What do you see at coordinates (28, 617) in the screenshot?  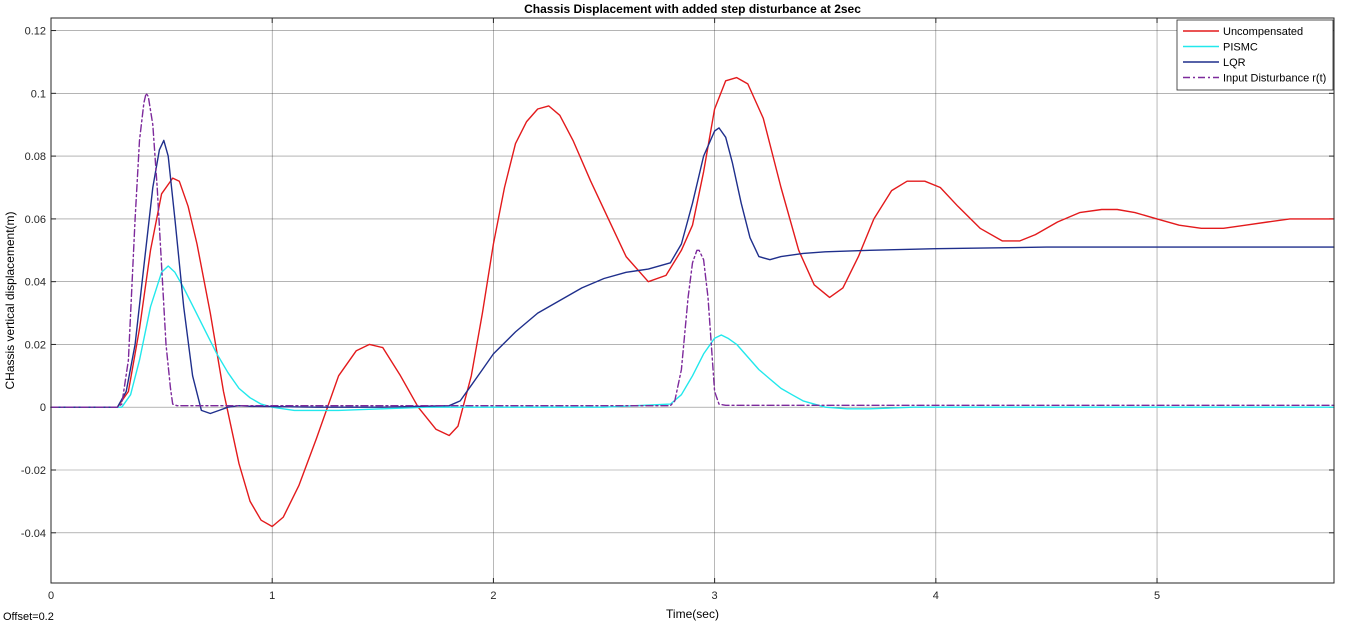 I see `offset-label: Offset=0.2` at bounding box center [28, 617].